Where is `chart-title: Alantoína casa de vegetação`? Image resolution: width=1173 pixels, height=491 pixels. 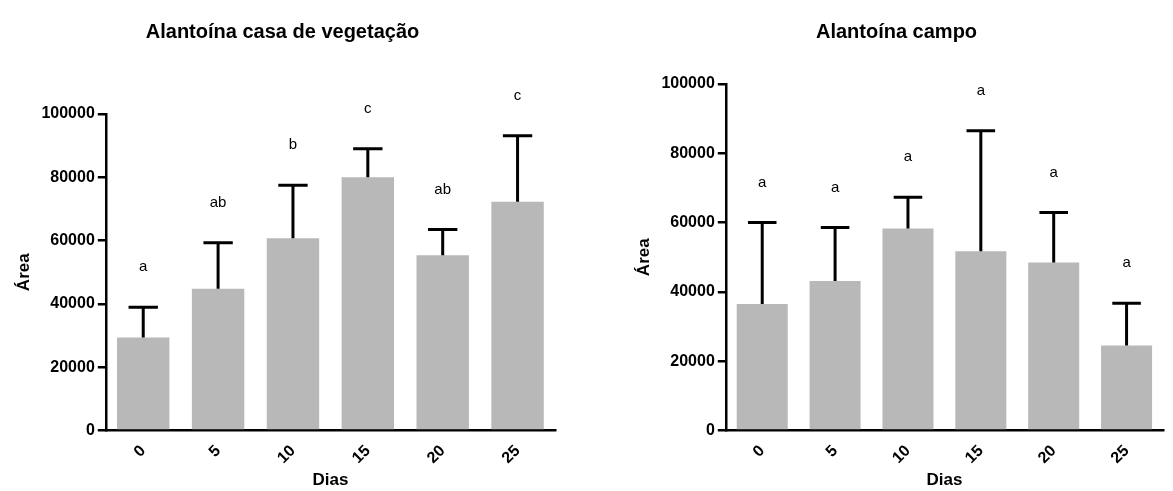 chart-title: Alantoína casa de vegetação is located at coordinates (282, 30).